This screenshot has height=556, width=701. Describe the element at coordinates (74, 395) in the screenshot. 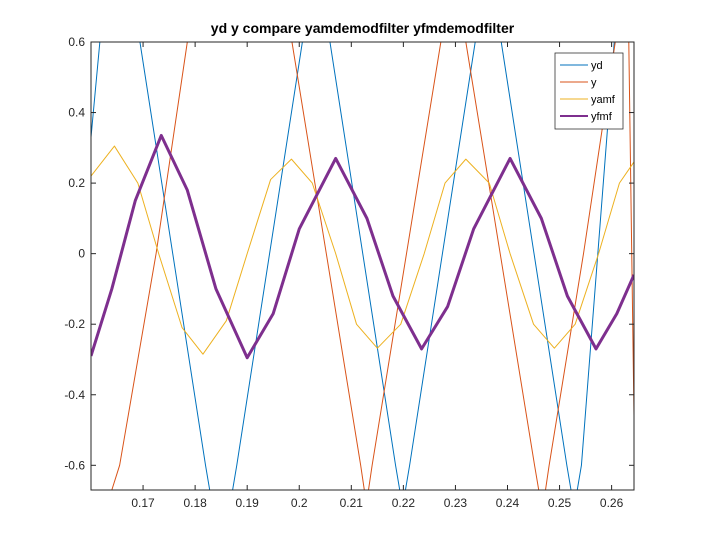

I see `y-tick-label: -0.4` at that location.